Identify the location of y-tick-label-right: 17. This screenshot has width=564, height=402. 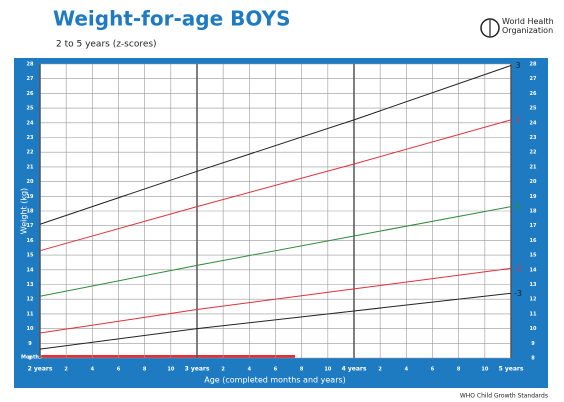
(533, 226).